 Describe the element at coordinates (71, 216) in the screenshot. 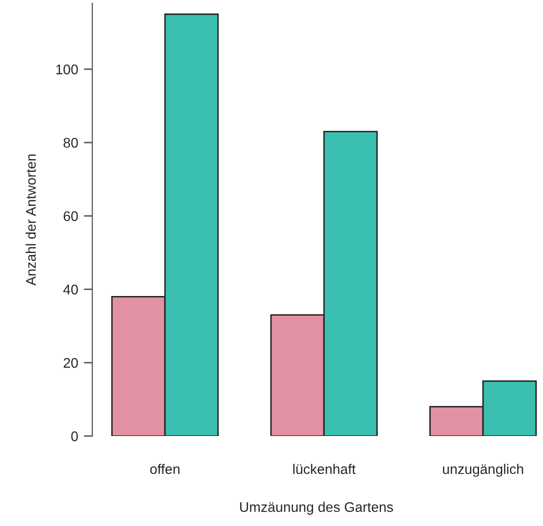

I see `y-tick-label: 60` at that location.